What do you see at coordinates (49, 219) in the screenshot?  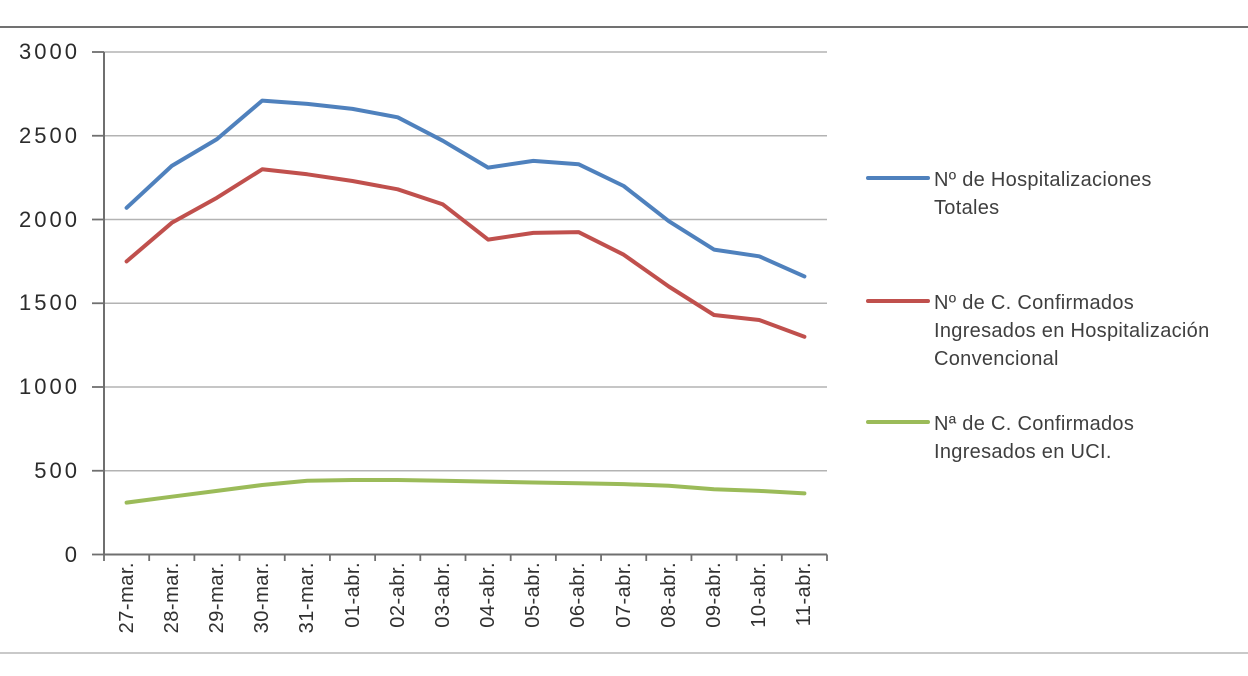 I see `y-axis-tick-label: 2000` at bounding box center [49, 219].